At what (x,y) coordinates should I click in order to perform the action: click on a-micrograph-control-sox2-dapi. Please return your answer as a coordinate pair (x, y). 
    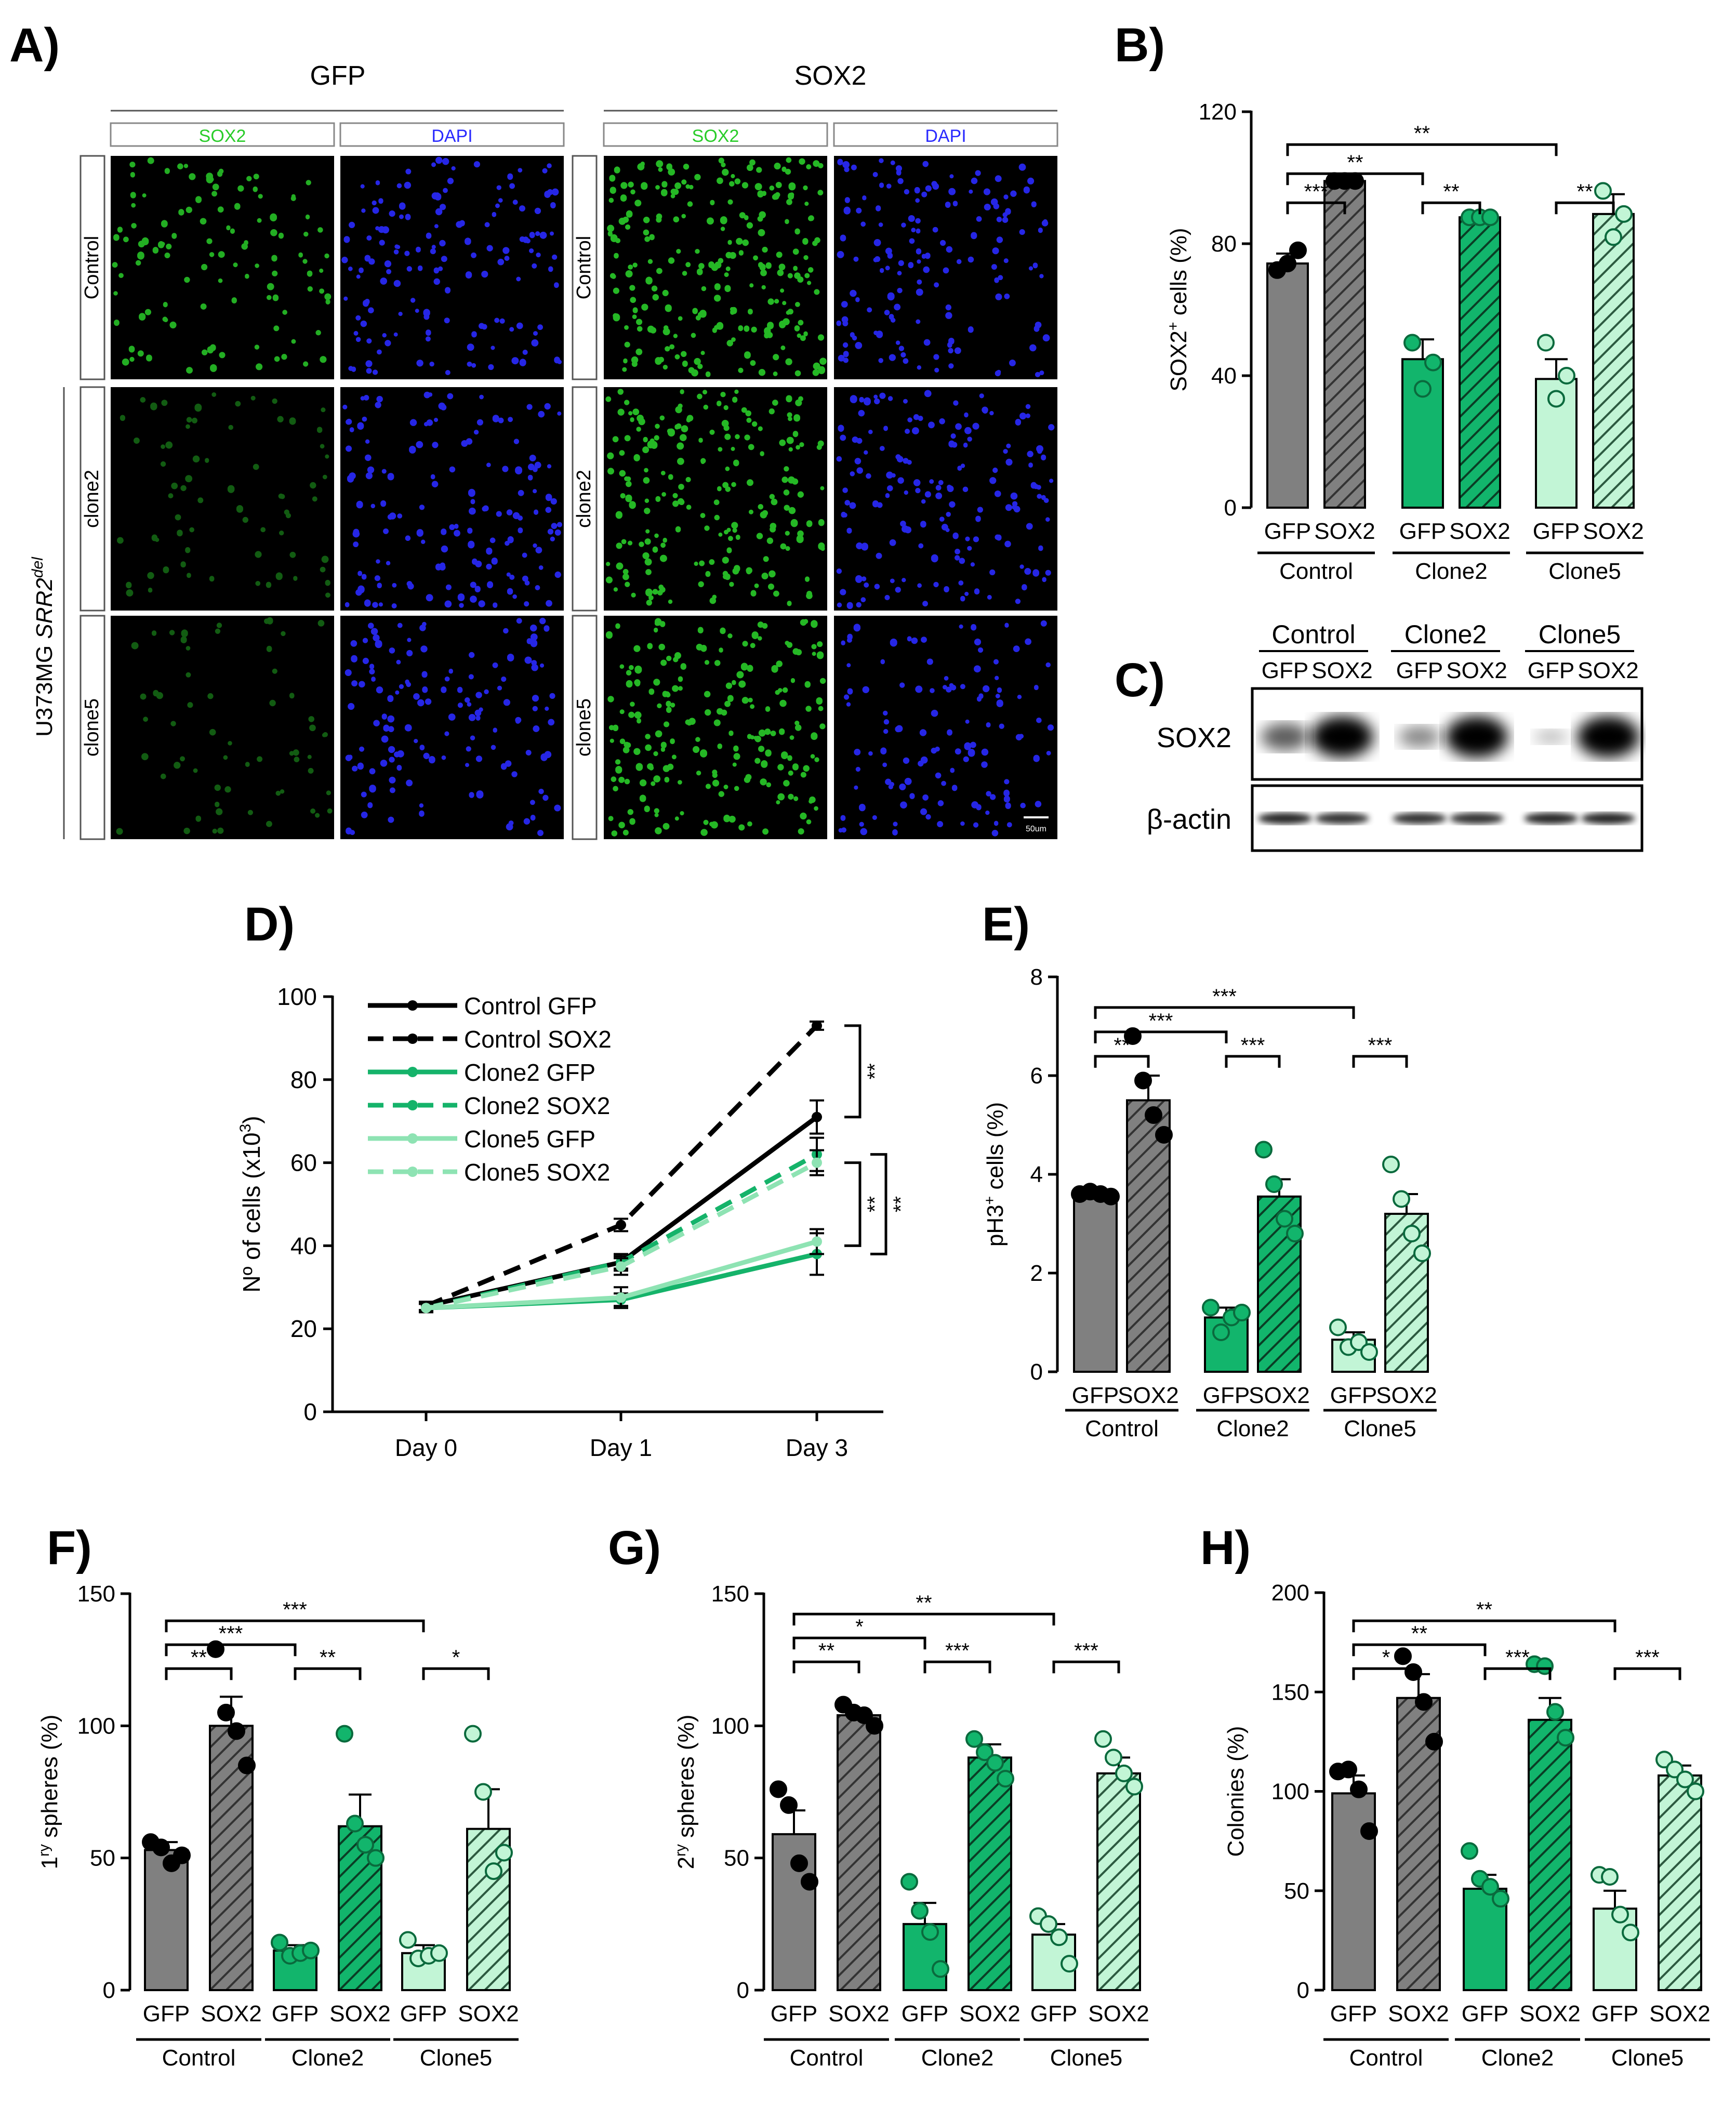
    Looking at the image, I should click on (945, 267).